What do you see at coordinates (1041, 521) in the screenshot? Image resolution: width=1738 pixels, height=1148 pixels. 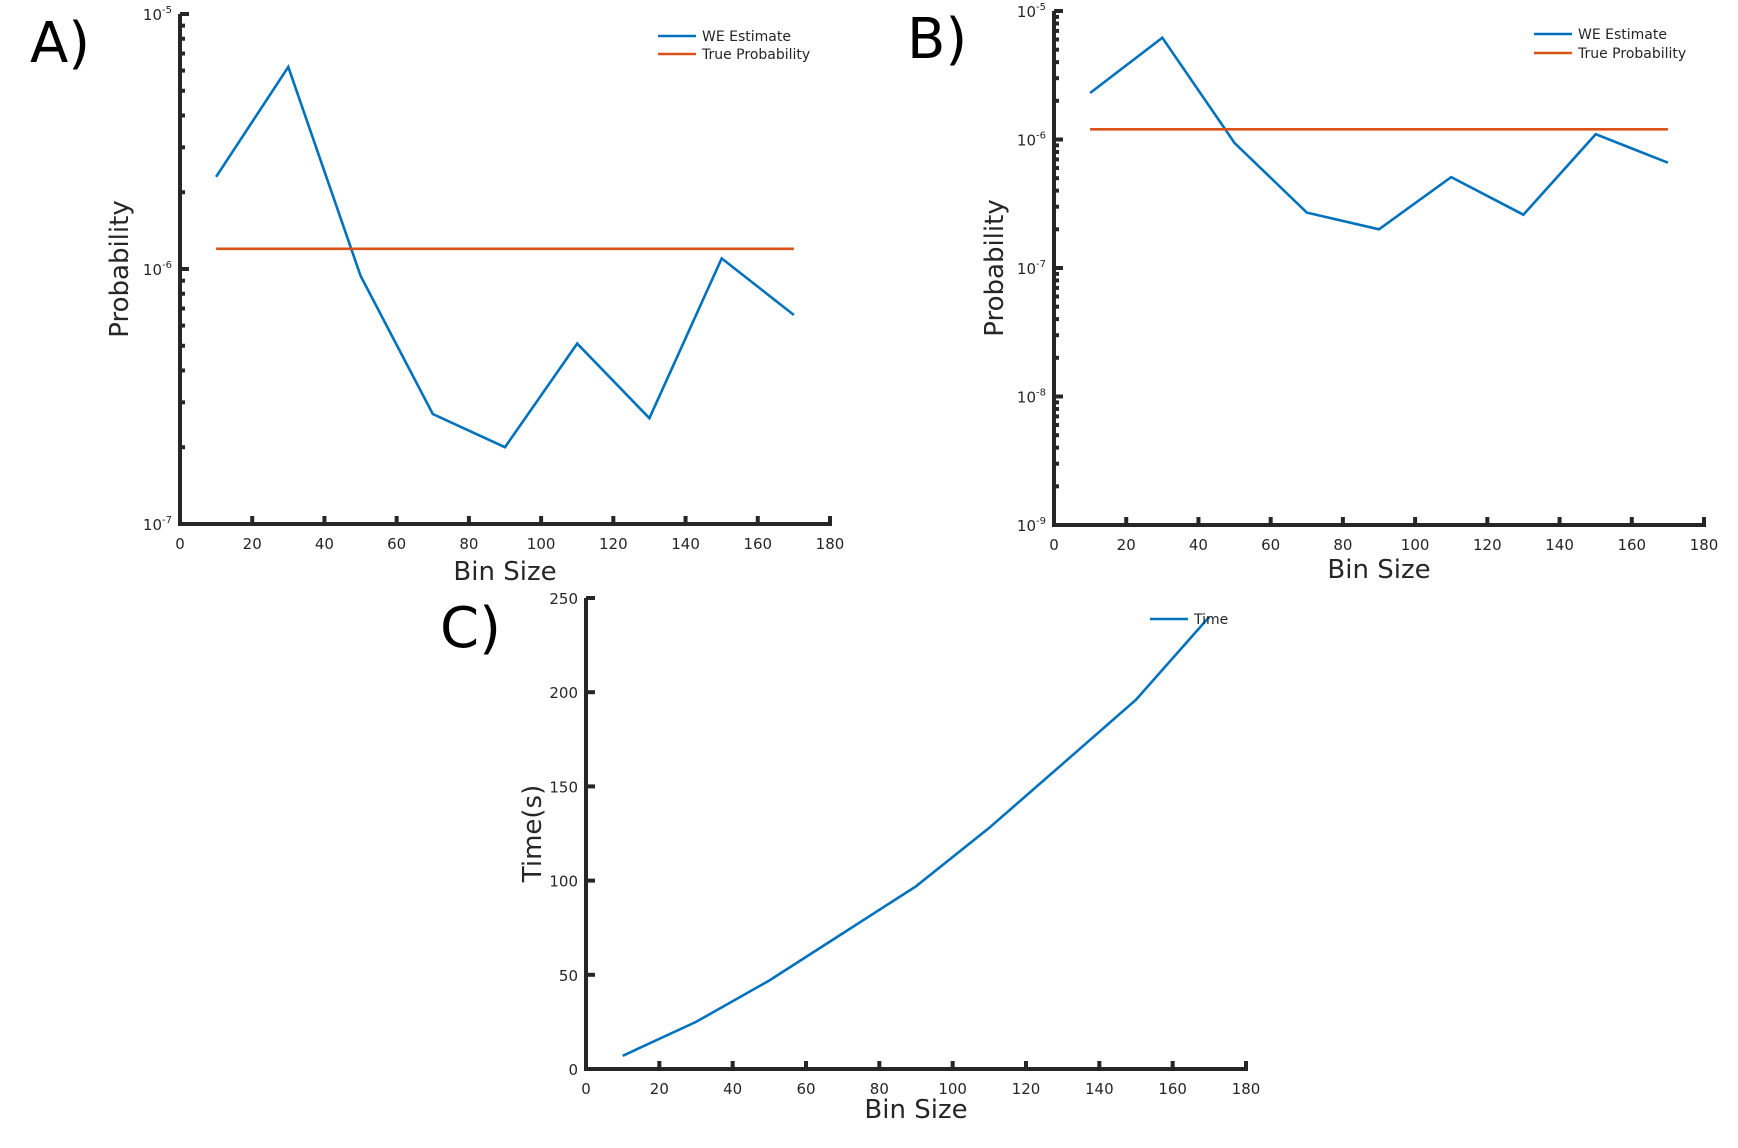 I see `y-tick-label-exponent: -9` at bounding box center [1041, 521].